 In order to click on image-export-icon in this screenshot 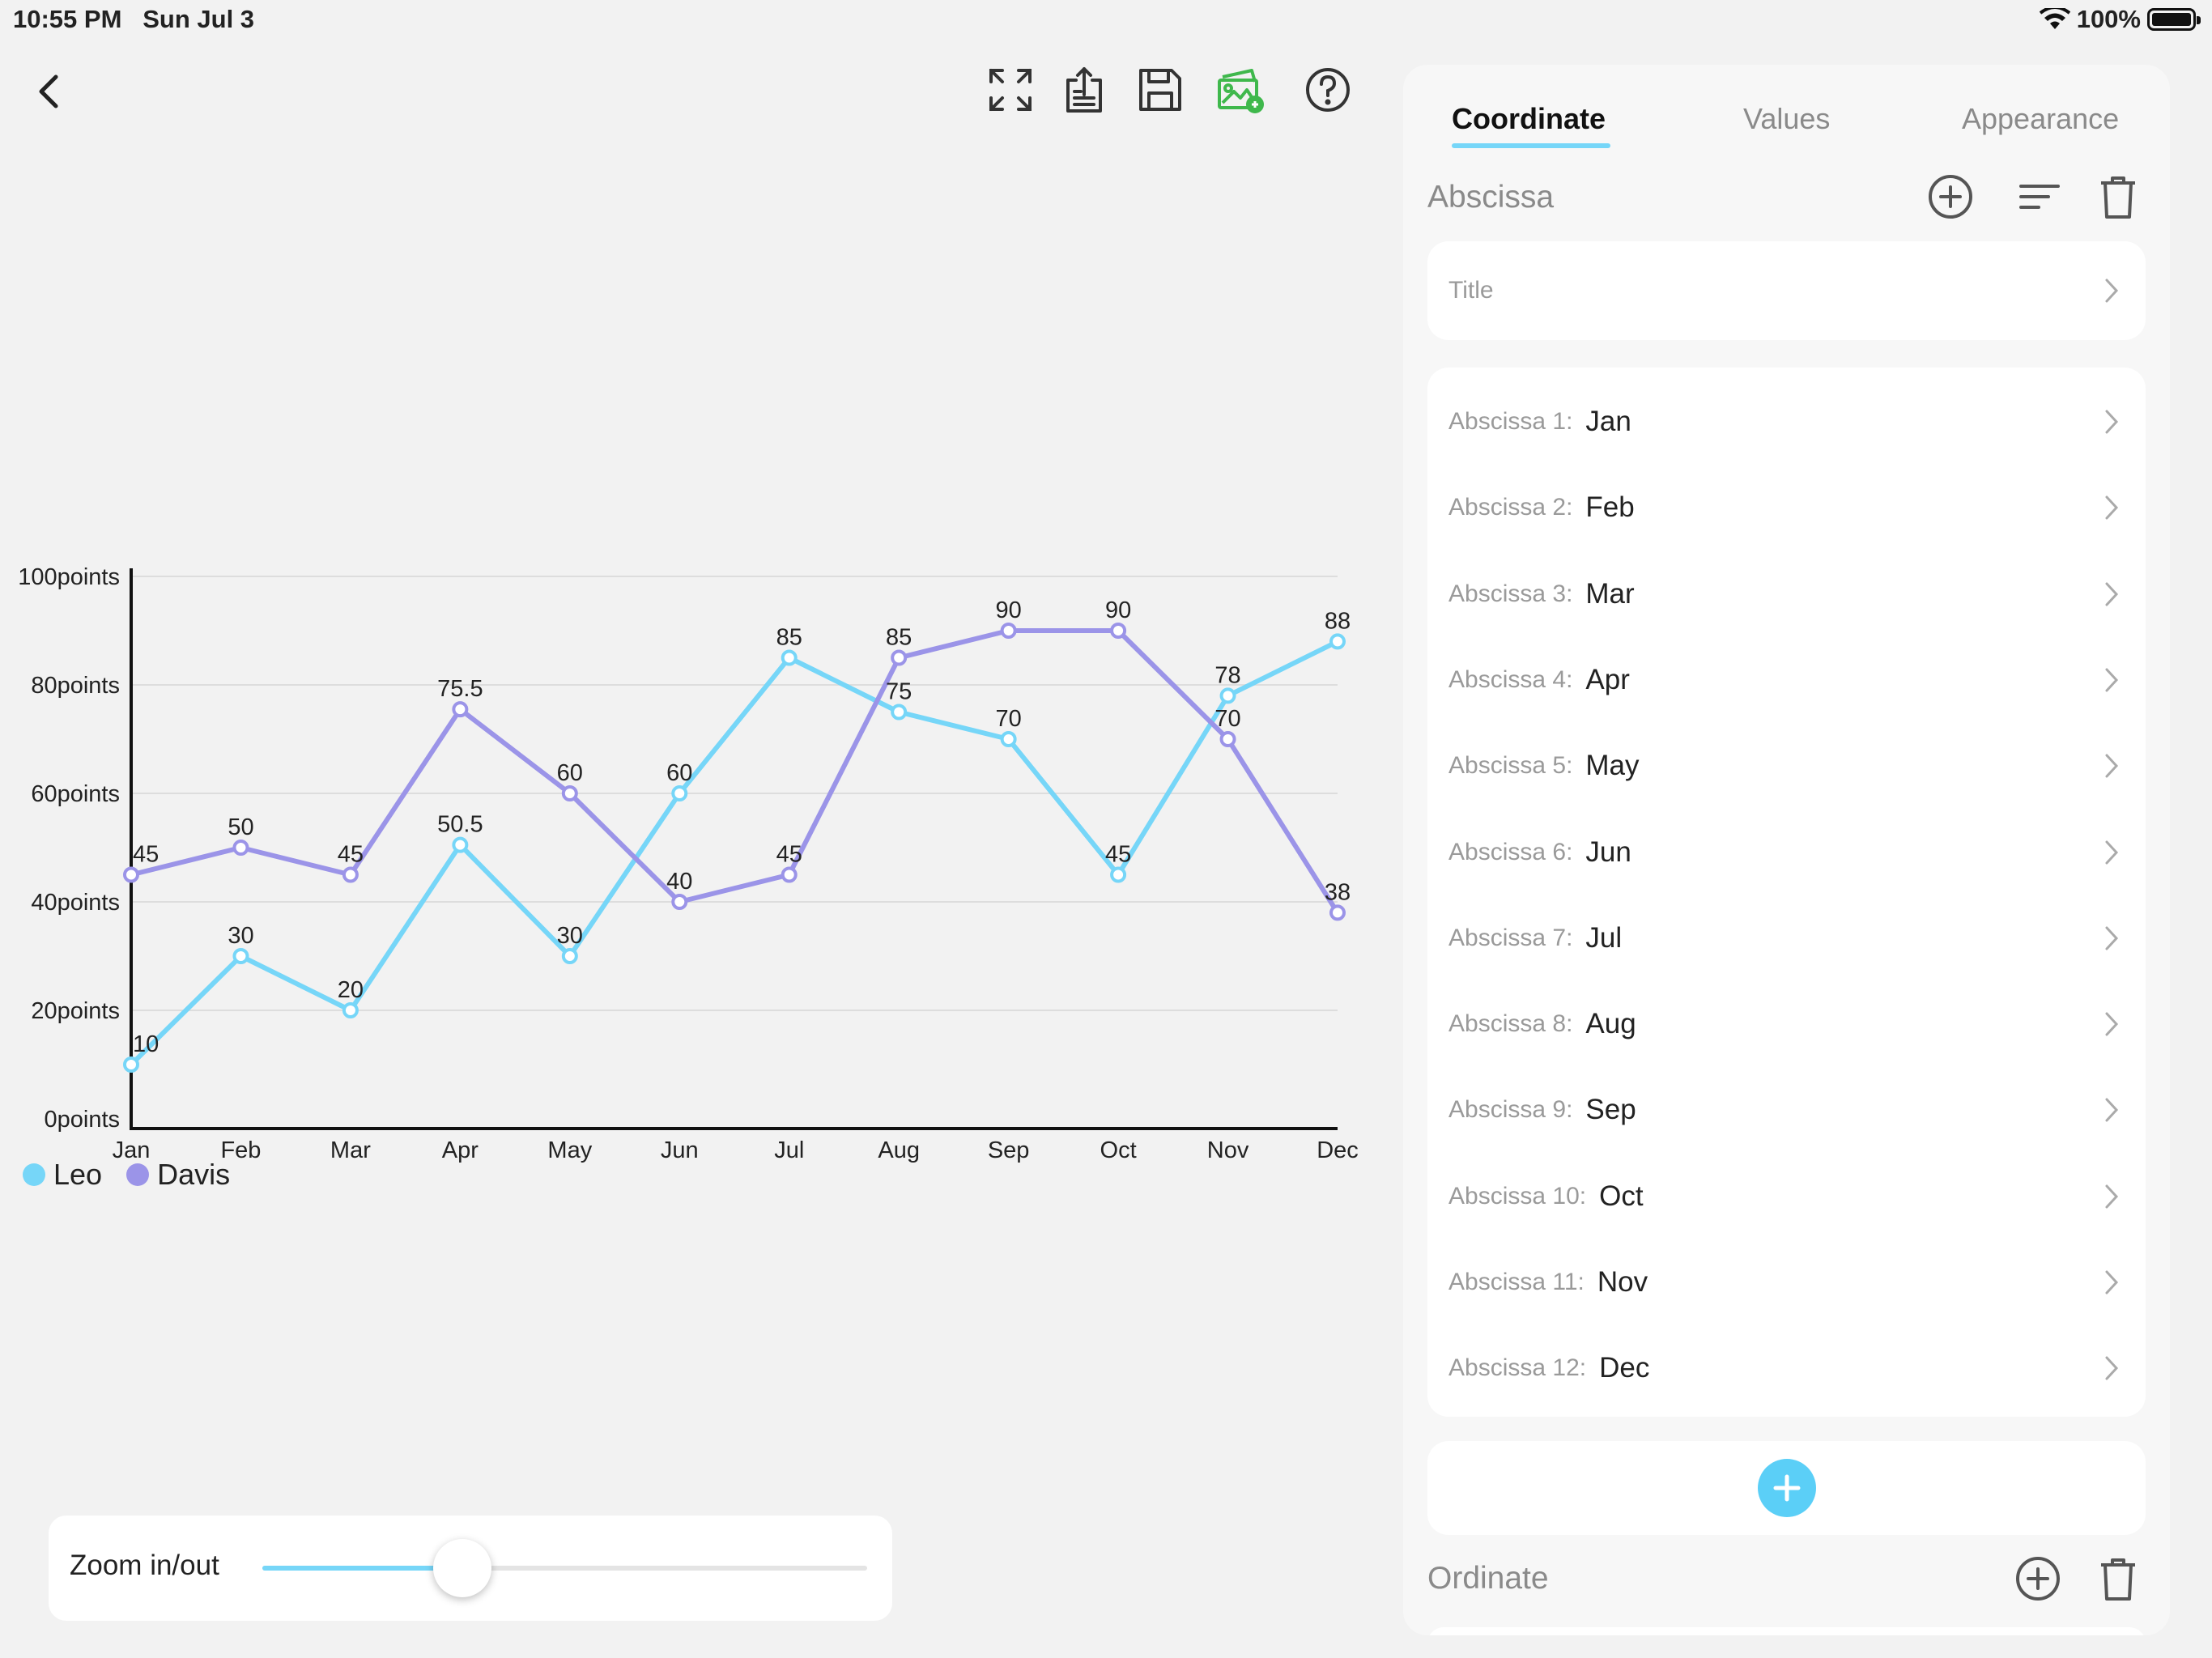, I will do `click(1241, 91)`.